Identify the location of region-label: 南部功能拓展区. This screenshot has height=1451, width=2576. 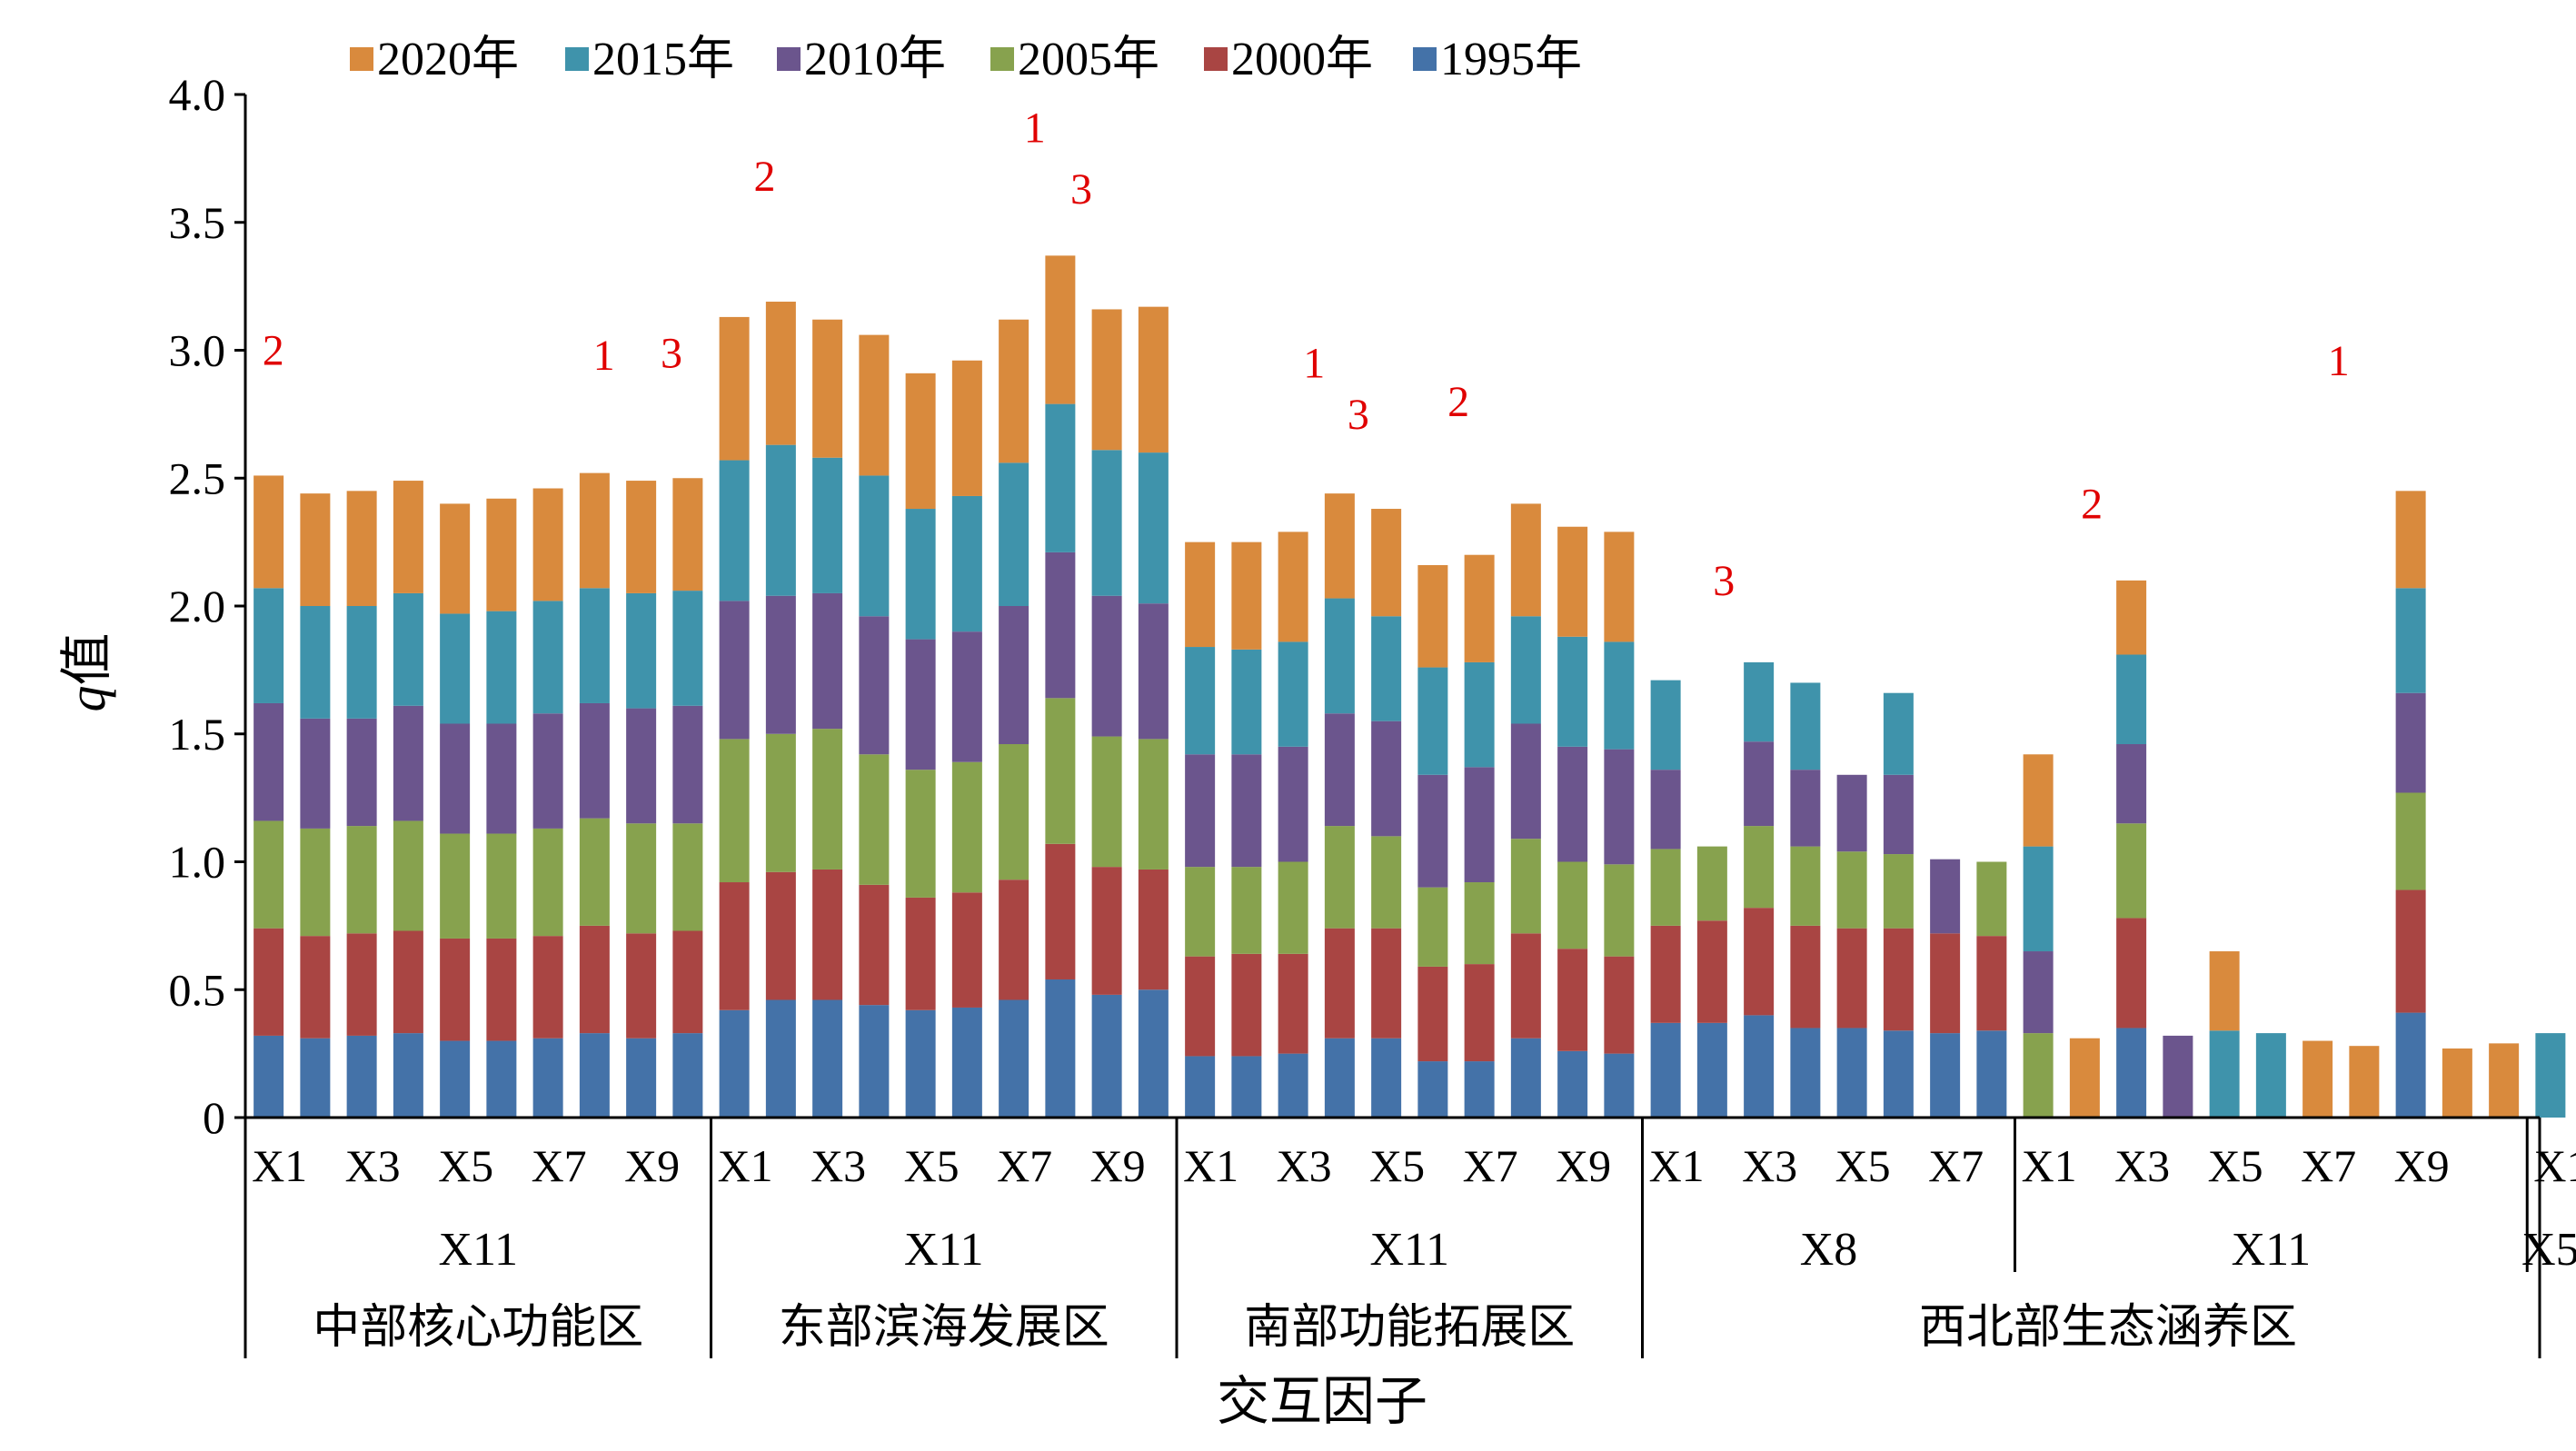
(1409, 1328).